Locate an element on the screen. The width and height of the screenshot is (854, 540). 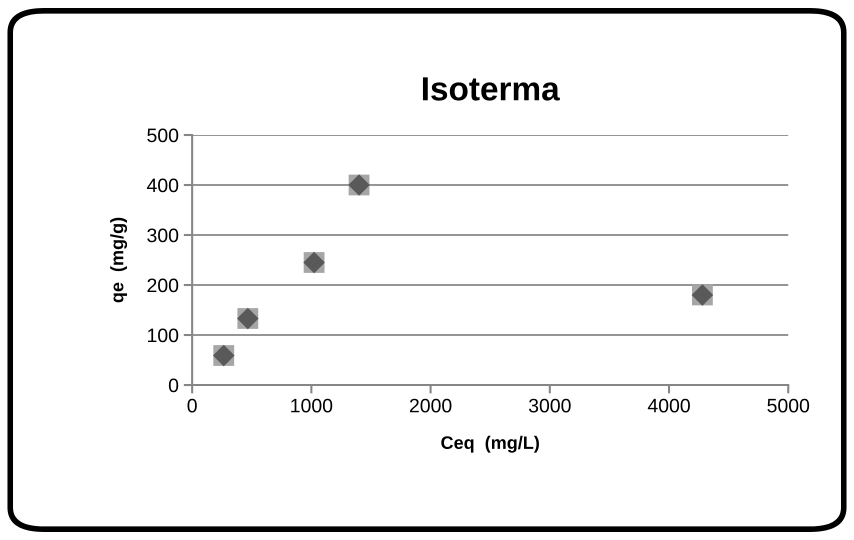
chart-title: Isoterma is located at coordinates (491, 89).